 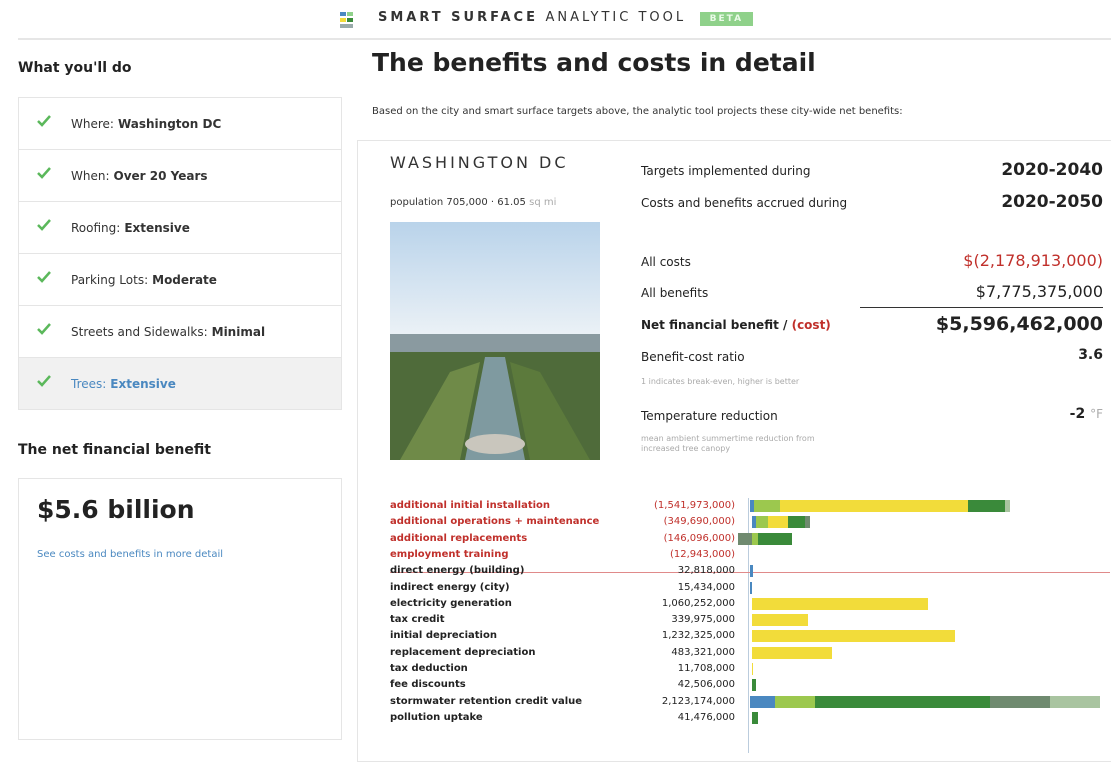 What do you see at coordinates (479, 162) in the screenshot?
I see `city: WASHINGTON DC` at bounding box center [479, 162].